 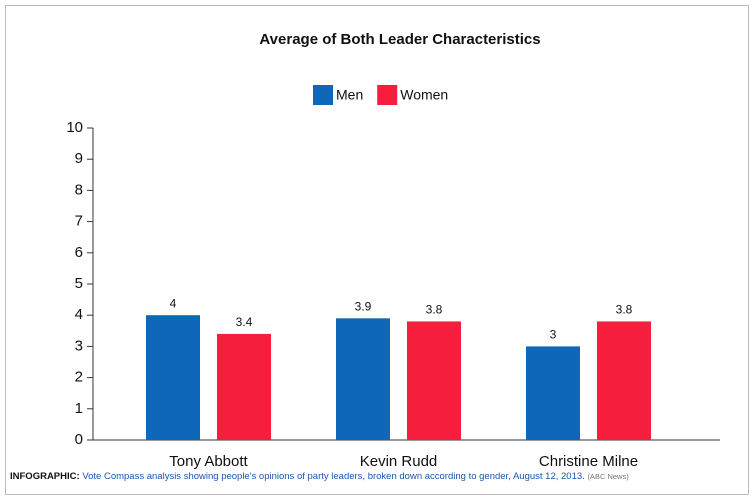 I want to click on y-tick-label: 2, so click(x=79, y=377).